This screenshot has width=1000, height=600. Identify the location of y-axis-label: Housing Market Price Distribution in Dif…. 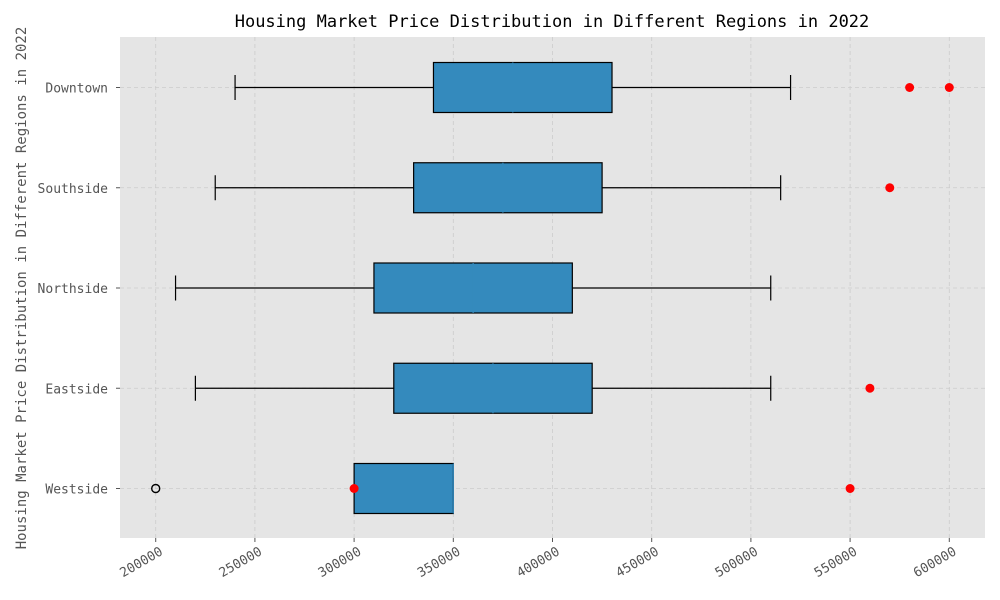
(22, 288).